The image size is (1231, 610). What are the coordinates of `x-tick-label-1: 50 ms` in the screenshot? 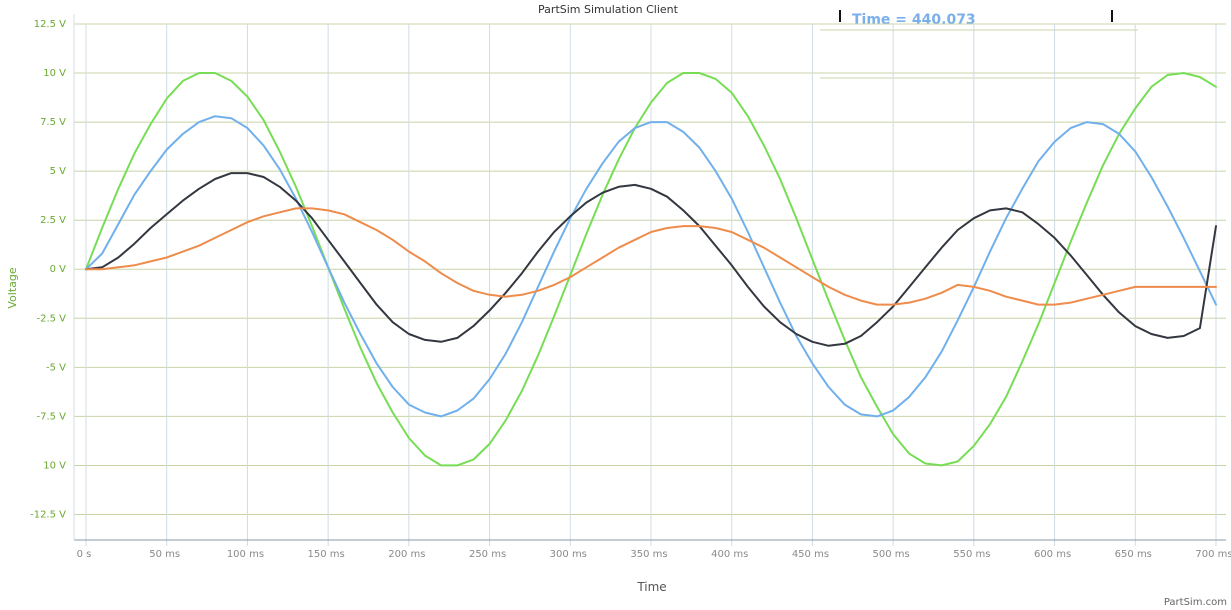 It's located at (164, 554).